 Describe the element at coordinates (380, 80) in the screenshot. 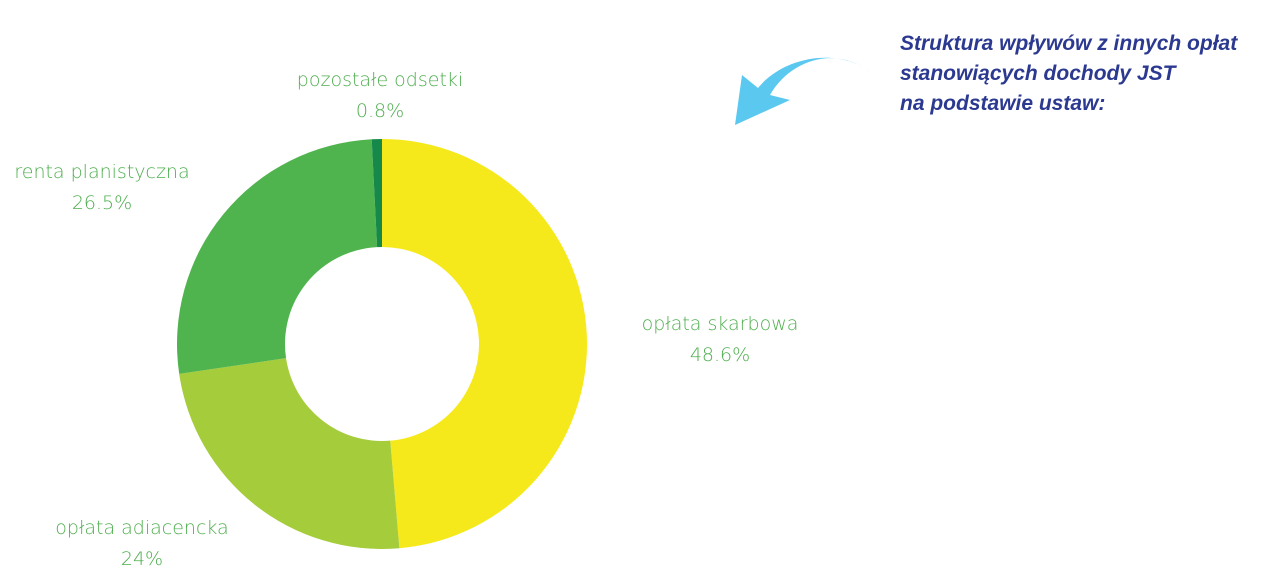

I see `slice-label: pozostałe odsetki` at that location.